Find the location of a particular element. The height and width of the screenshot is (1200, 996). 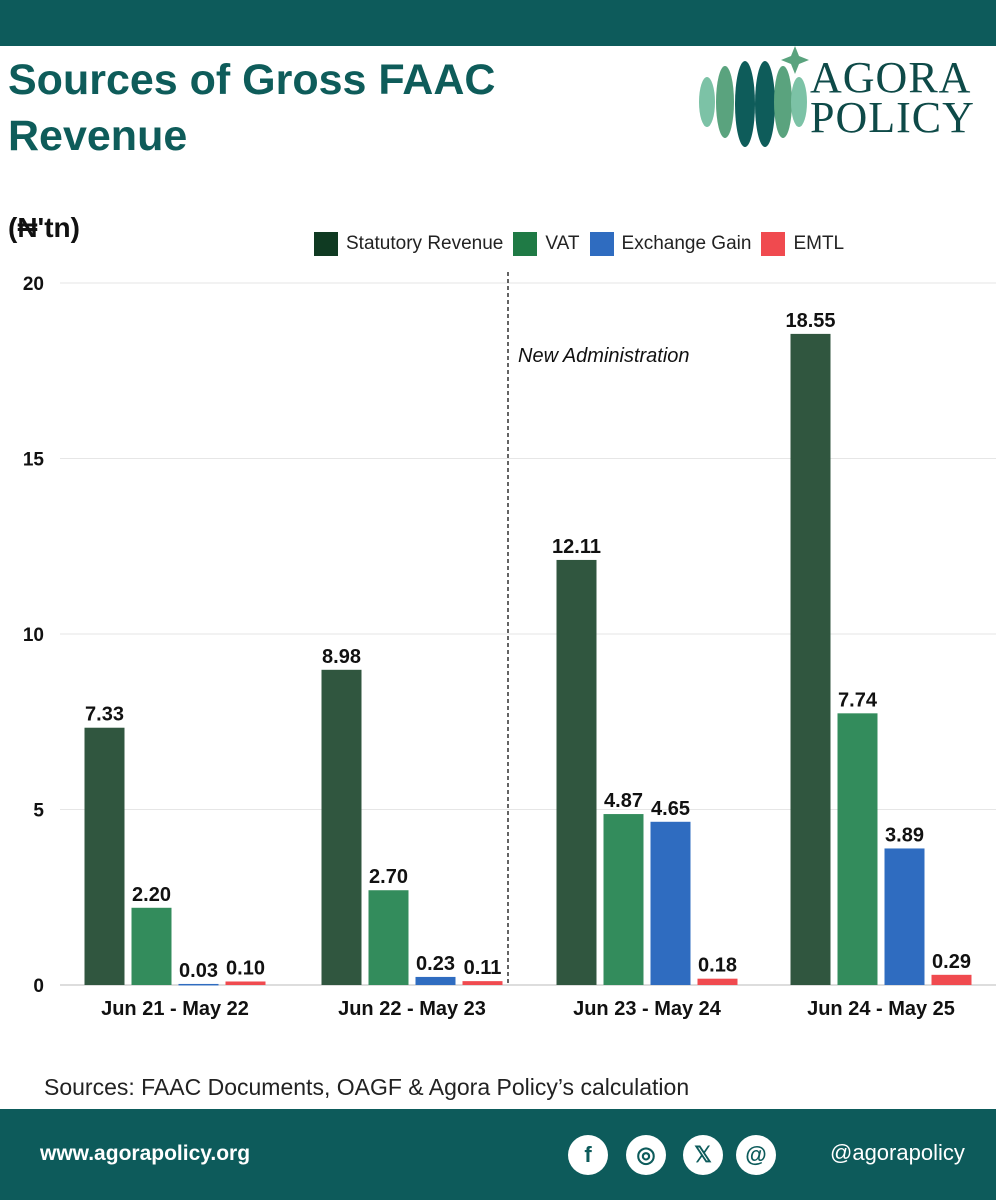

legend-item: VAT is located at coordinates (543, 244).